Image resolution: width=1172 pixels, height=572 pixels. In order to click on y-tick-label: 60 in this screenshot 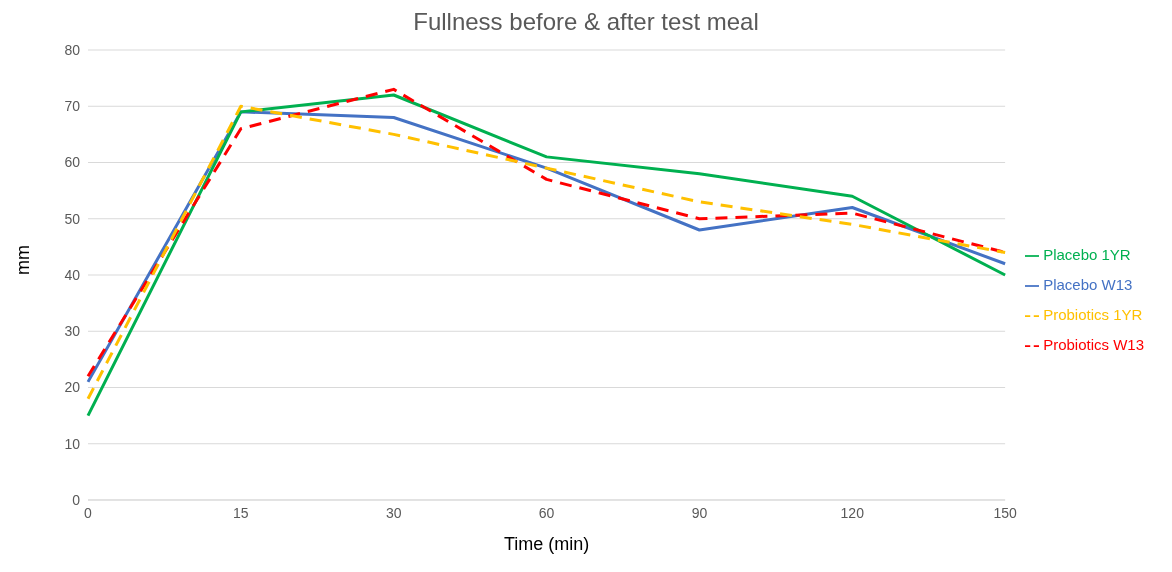, I will do `click(72, 162)`.